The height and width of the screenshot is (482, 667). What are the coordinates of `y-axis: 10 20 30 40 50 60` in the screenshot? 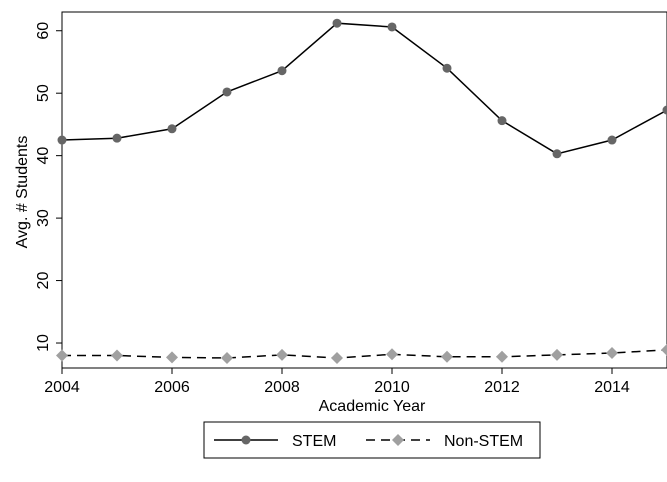 It's located at (48, 187).